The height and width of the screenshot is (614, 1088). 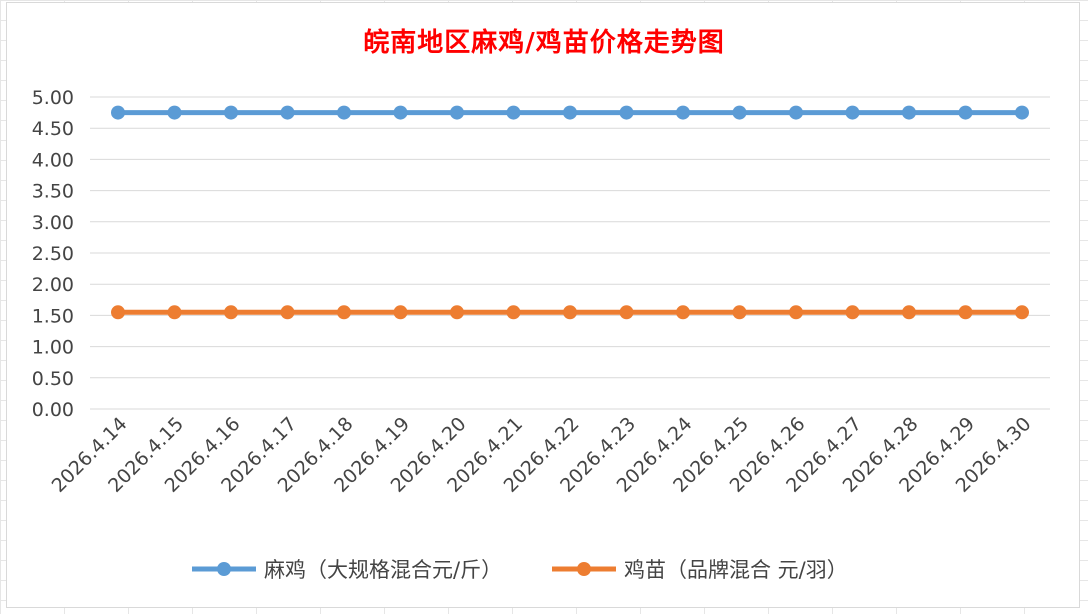 I want to click on legend-label: 鸡苗（品牌混合 元/羽）, so click(x=736, y=570).